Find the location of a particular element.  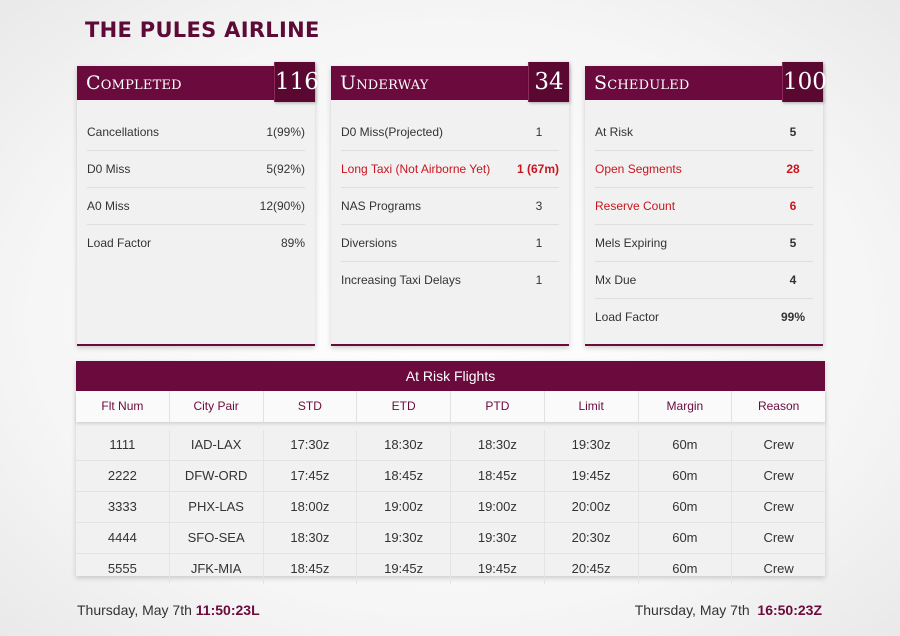

metric-label: Open Segments is located at coordinates (638, 169).